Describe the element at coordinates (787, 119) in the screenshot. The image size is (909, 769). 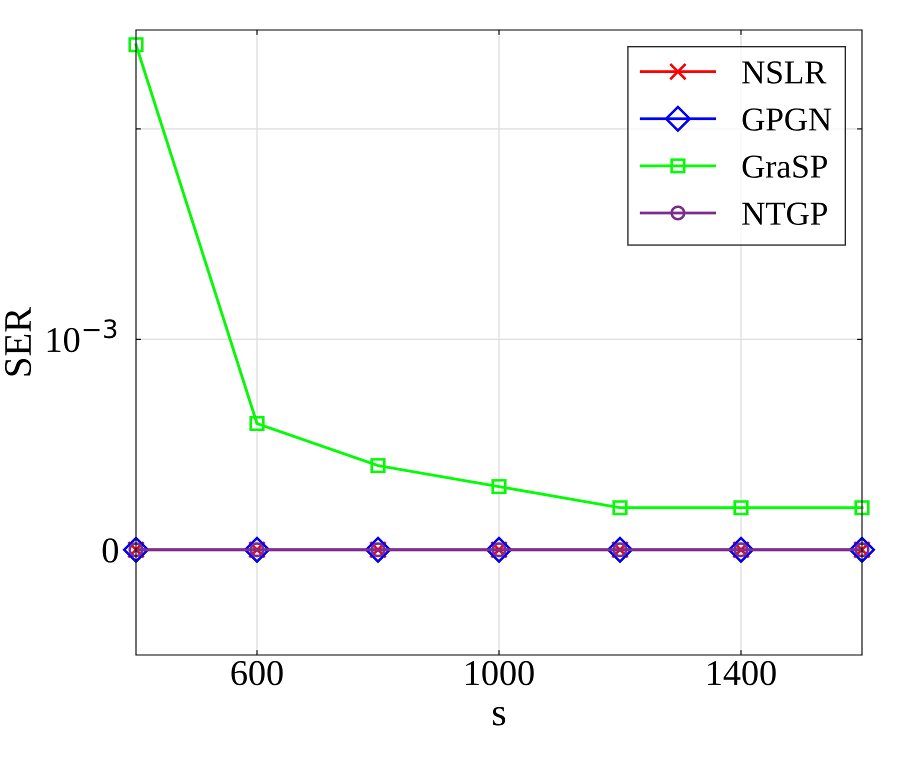
I see `legend-label: GPGN` at that location.